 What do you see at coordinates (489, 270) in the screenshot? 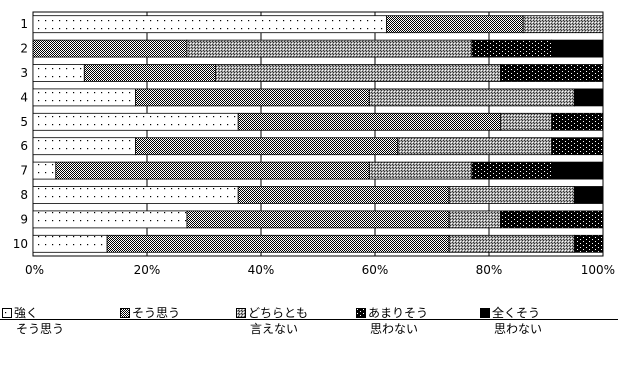
I see `x-tick-label: 80%` at bounding box center [489, 270].